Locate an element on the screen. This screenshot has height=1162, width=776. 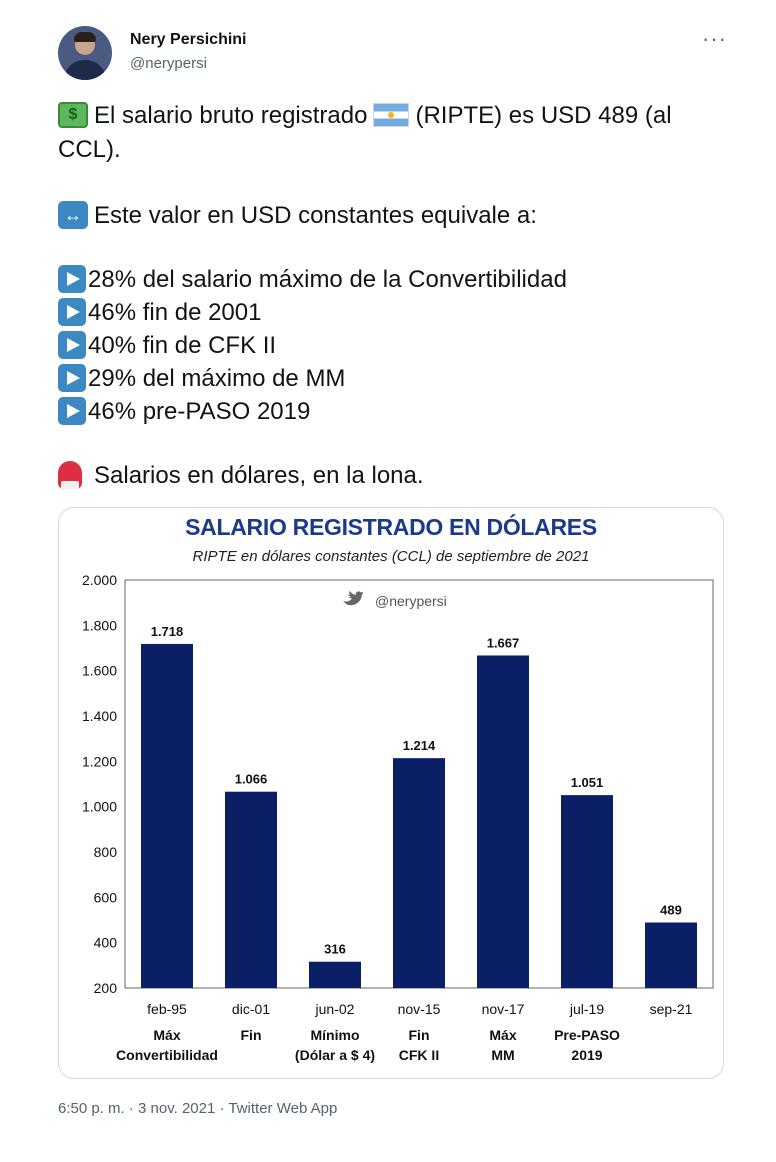
watermark-text: @nerypersi is located at coordinates (411, 601).